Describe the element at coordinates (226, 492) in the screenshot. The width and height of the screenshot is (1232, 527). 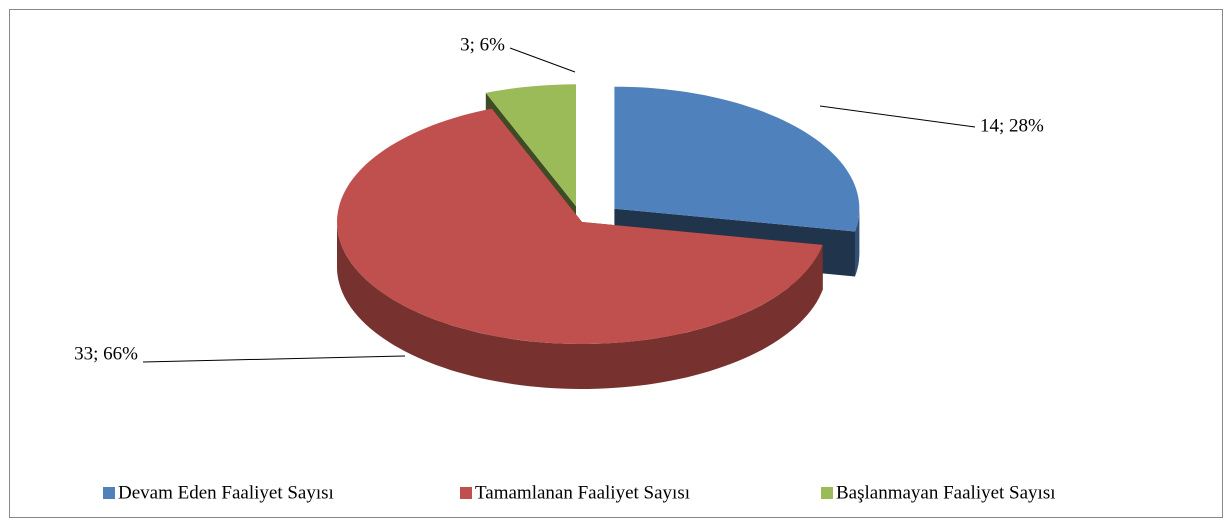
I see `legend-label: Devam Eden Faaliyet Sayısı` at that location.